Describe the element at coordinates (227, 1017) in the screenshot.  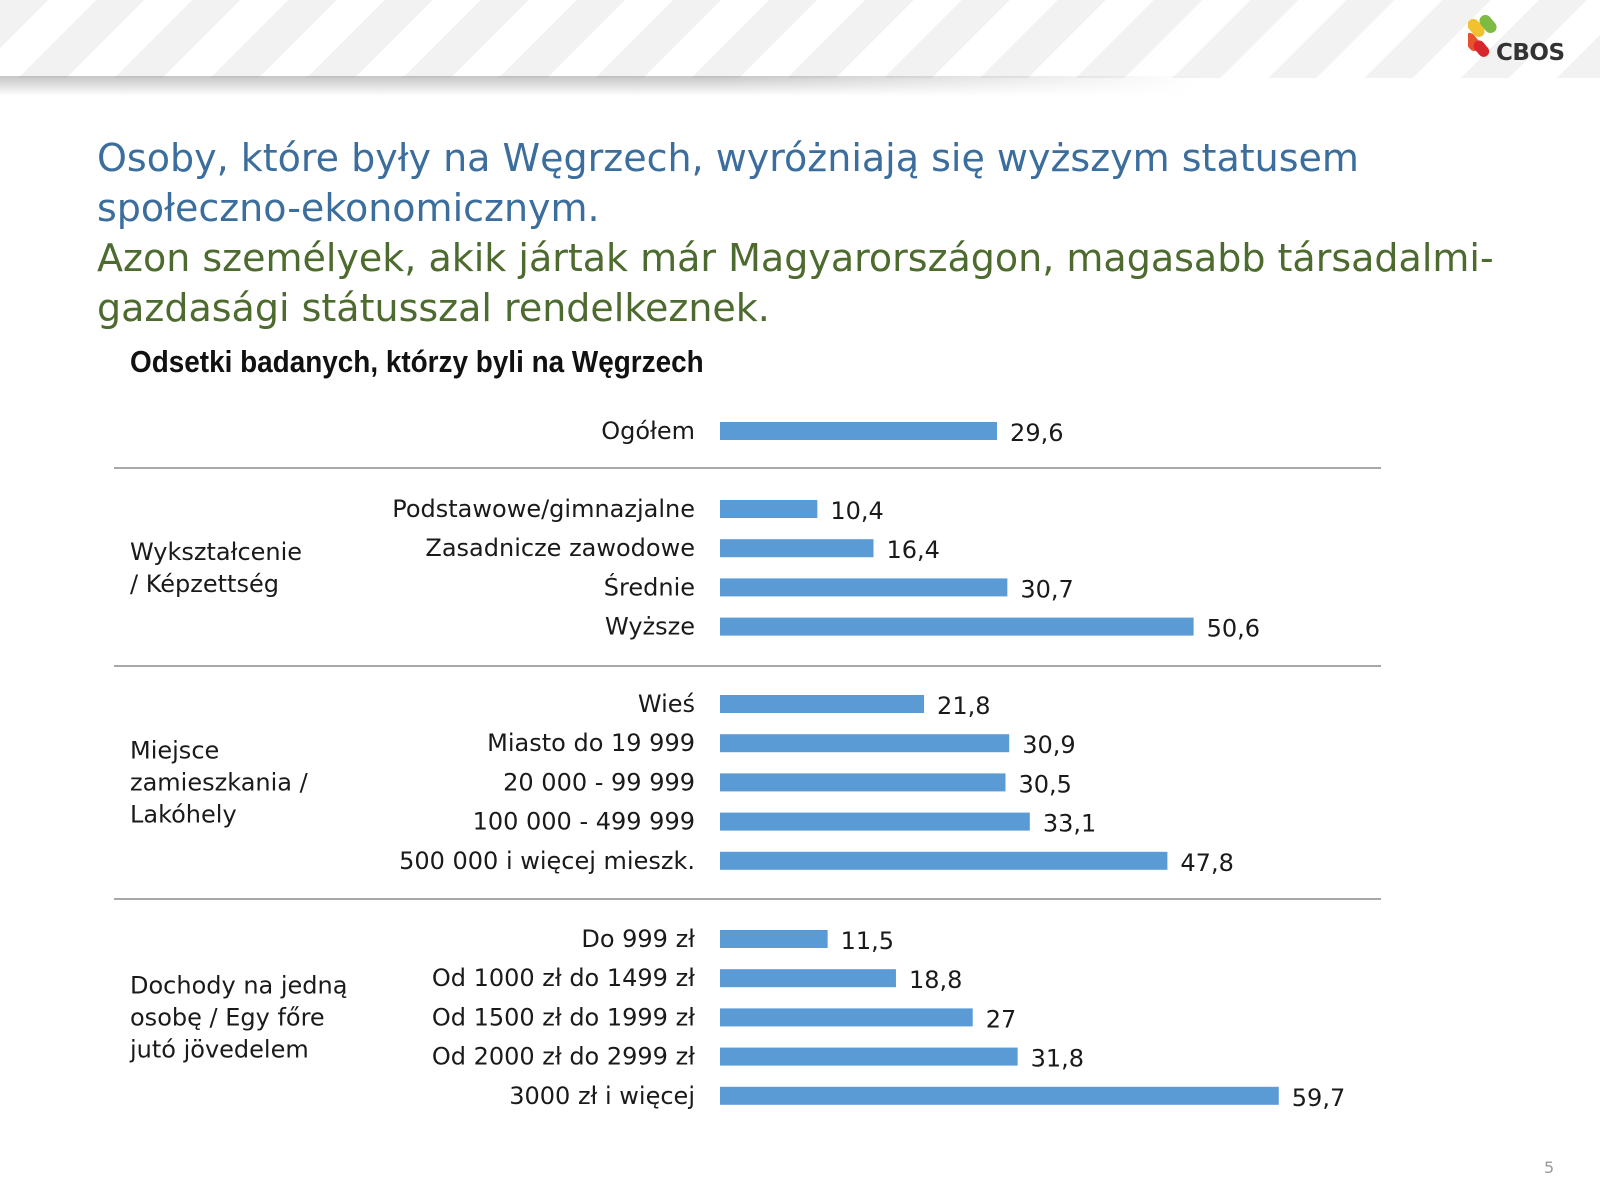
I see `group-label-line: osobę / Egy főre` at that location.